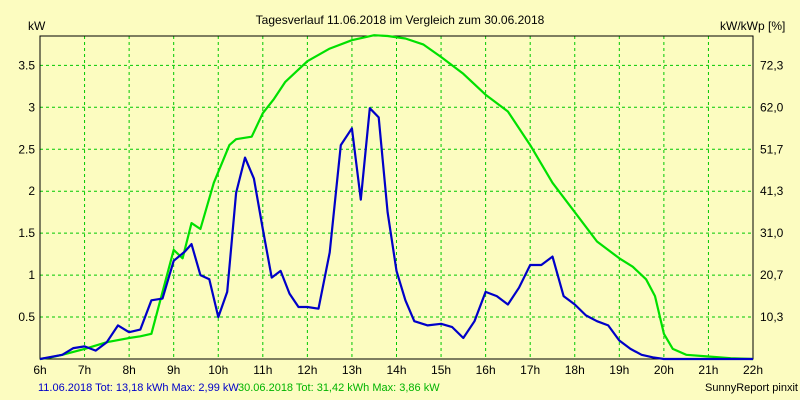  I want to click on x-tick-label: 8h, so click(128, 370).